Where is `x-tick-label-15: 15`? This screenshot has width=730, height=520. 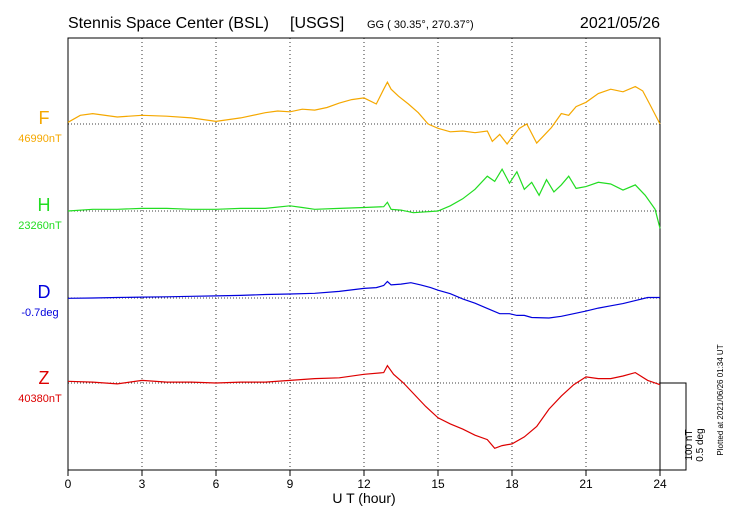
x-tick-label-15: 15 is located at coordinates (438, 484).